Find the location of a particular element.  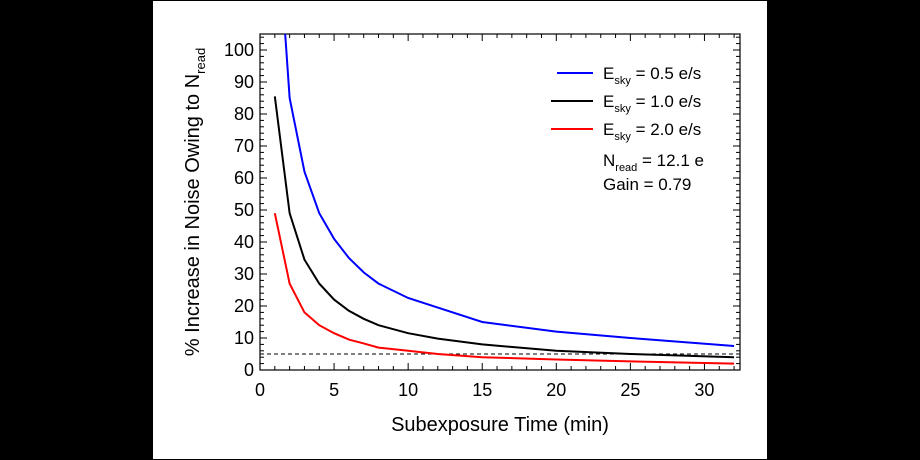

y-tick-label: 70 is located at coordinates (244, 146).